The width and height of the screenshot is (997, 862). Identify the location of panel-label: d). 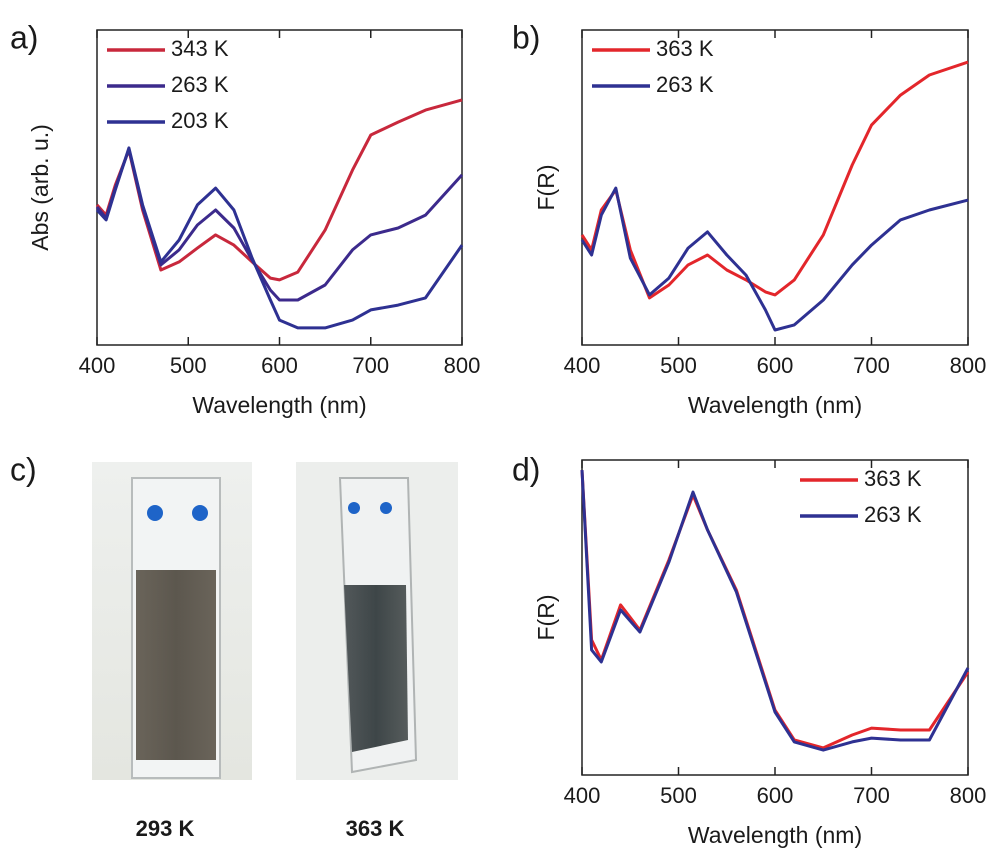
(526, 469).